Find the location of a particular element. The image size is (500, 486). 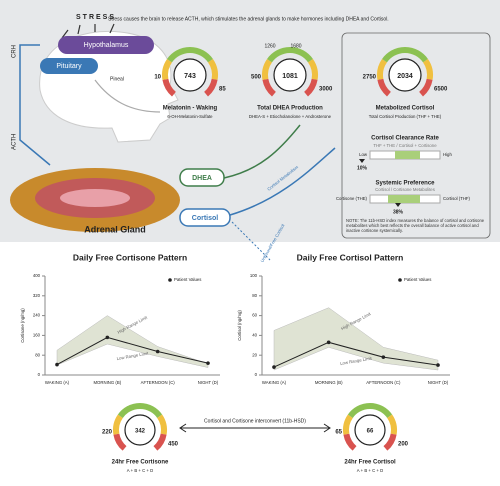

systemic-value: 38% is located at coordinates (398, 212).